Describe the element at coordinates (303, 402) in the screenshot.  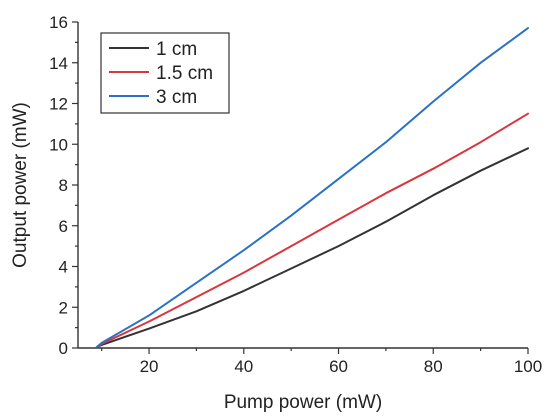
I see `x-axis-title: Pump power (mW)` at that location.